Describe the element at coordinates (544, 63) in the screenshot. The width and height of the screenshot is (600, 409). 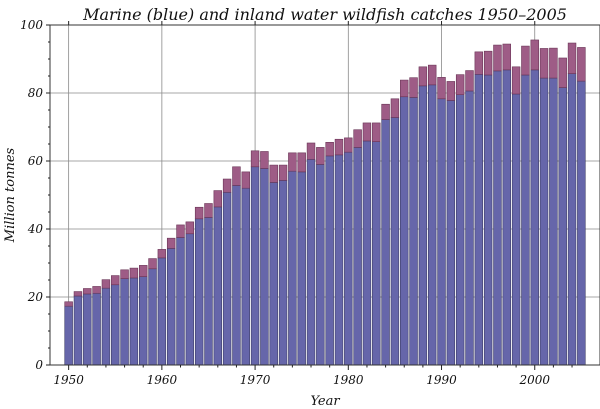
I see `bar-inland-2001` at that location.